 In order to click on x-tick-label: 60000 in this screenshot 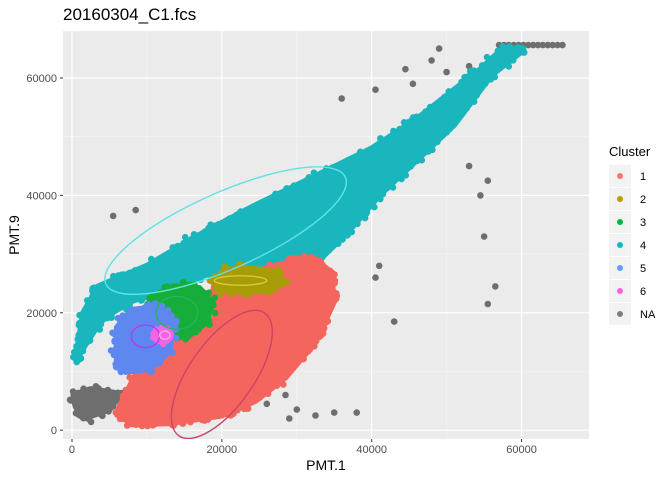, I will do `click(521, 450)`.